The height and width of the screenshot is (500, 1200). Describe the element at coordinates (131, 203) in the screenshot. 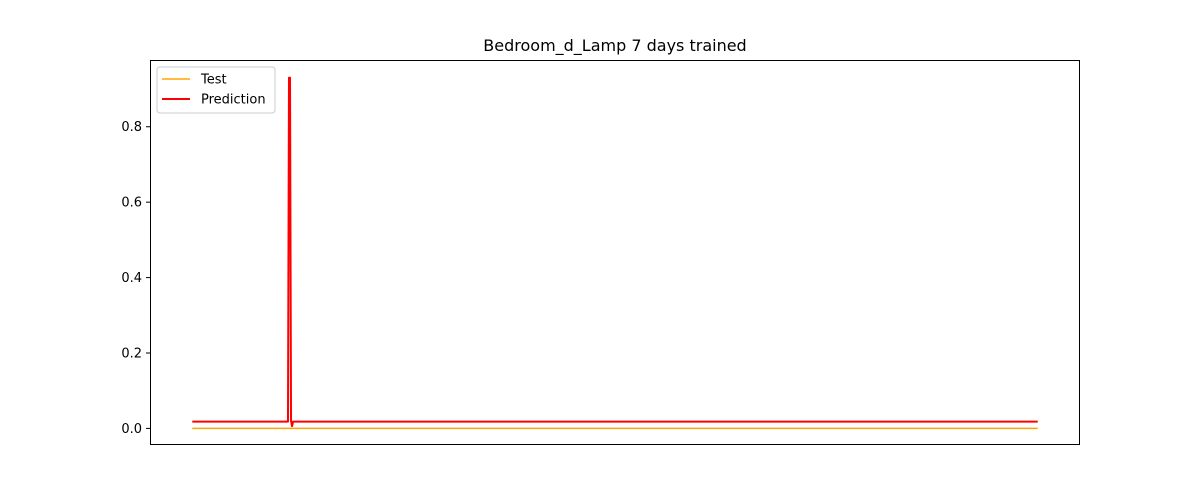

I see `y-tick-label: 0.6` at that location.